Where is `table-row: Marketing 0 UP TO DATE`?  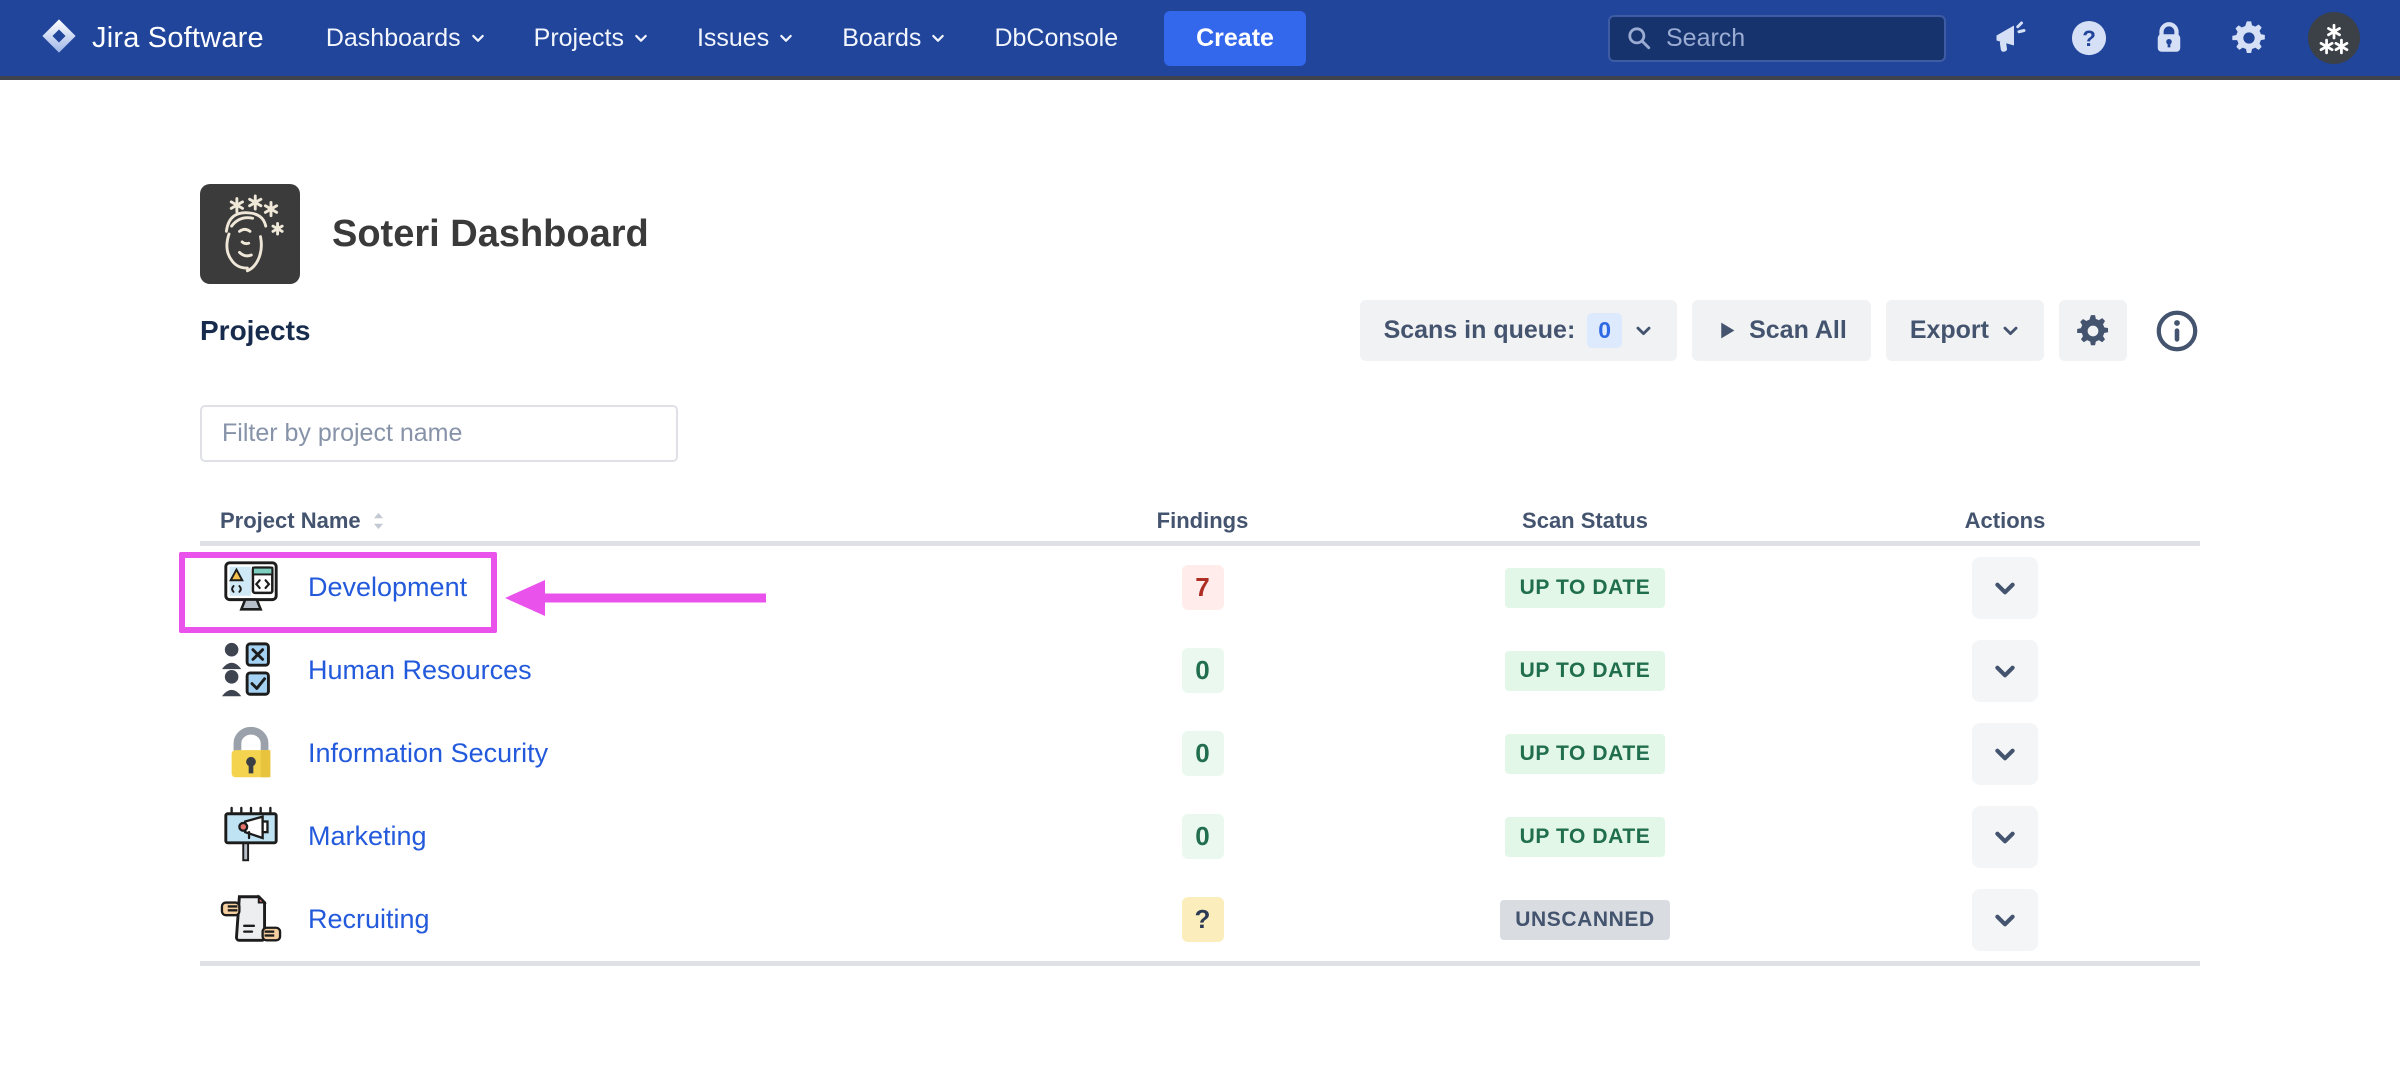
table-row: Marketing 0 UP TO DATE is located at coordinates (1200, 836).